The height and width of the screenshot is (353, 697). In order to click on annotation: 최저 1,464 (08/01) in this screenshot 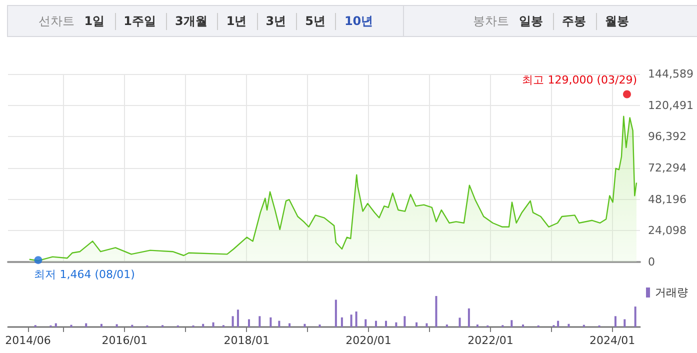, I will do `click(84, 275)`.